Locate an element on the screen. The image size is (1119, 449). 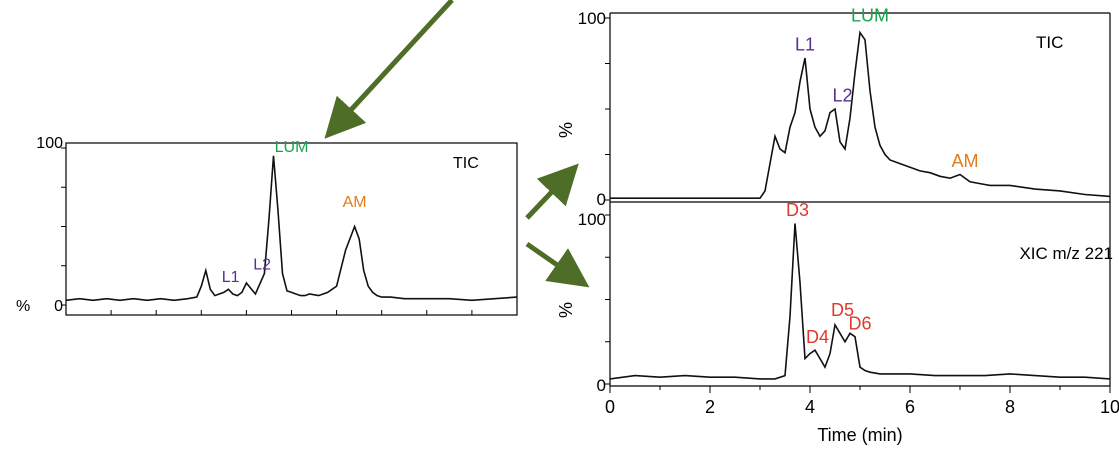
right-xic-xlabel: Time (min) is located at coordinates (859, 435).